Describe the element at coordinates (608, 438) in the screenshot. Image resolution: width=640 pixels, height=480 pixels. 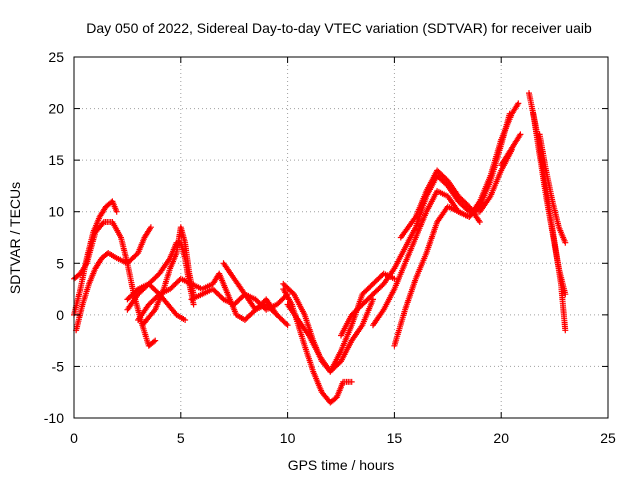
I see `x-tick-label: 25` at that location.